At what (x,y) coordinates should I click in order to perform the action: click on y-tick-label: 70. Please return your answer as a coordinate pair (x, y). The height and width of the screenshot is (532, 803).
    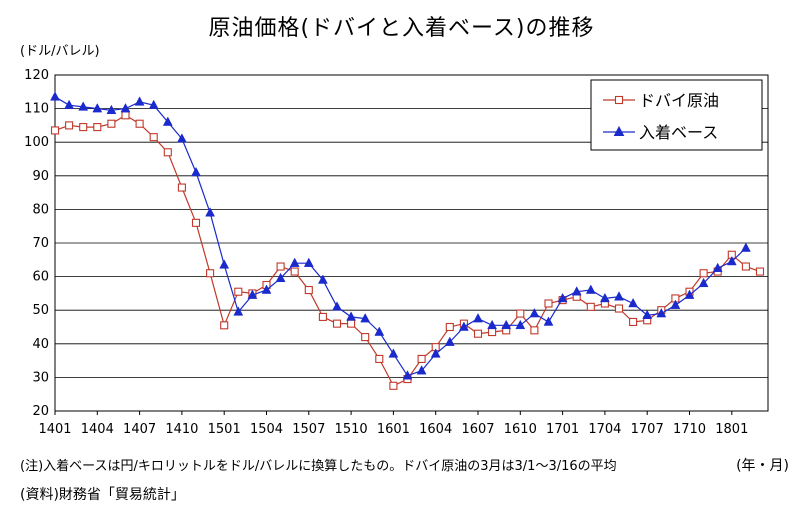
    Looking at the image, I should click on (40, 243).